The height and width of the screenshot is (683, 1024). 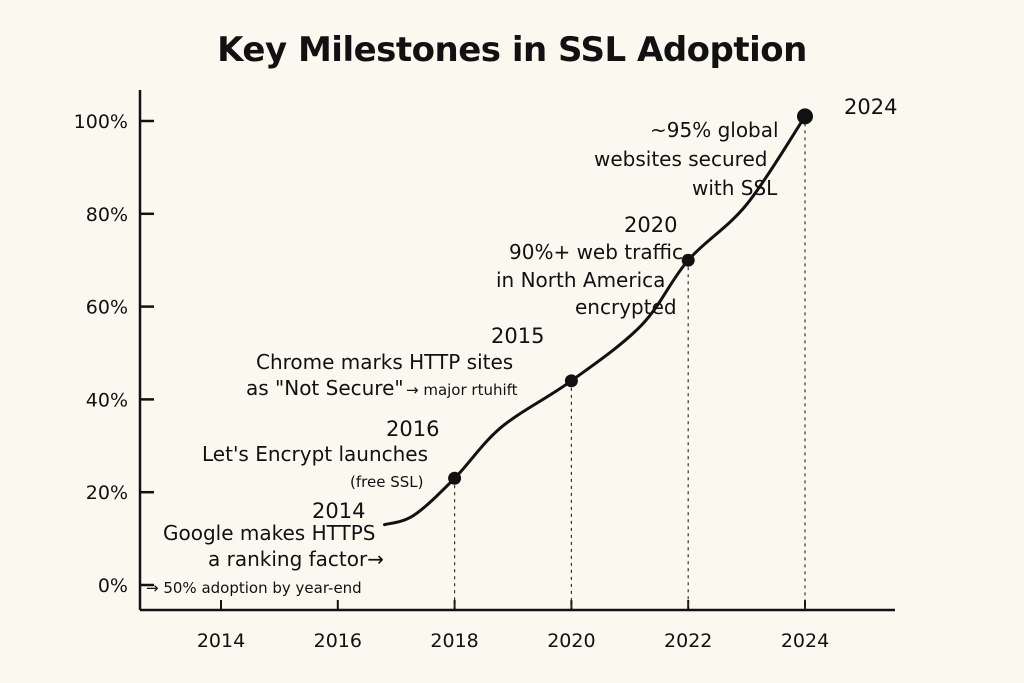 I want to click on chart-title: Key Milestones in SSL Adoption, so click(x=512, y=50).